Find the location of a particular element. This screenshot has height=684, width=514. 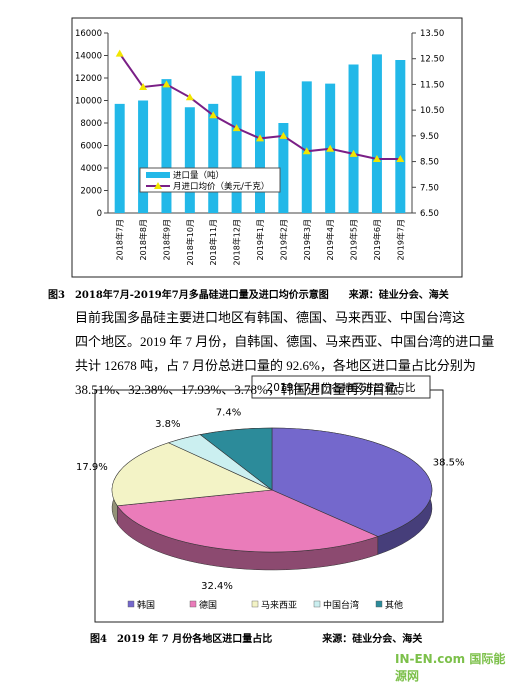

x-tick-label: 2018年10月 is located at coordinates (190, 242).